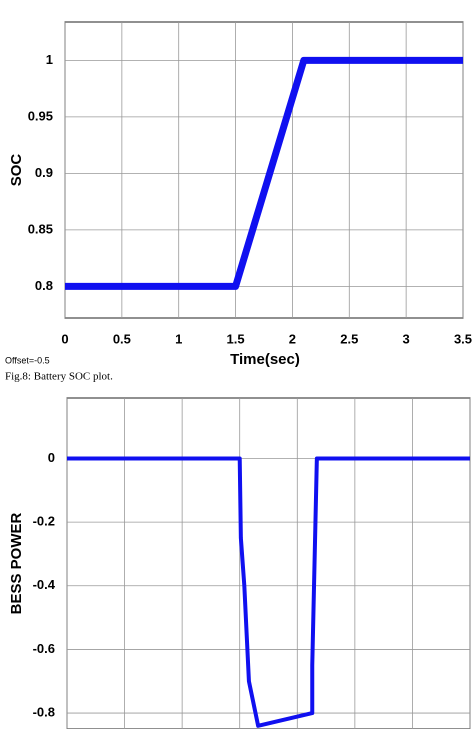  I want to click on x-tick-label: 1, so click(178, 338).